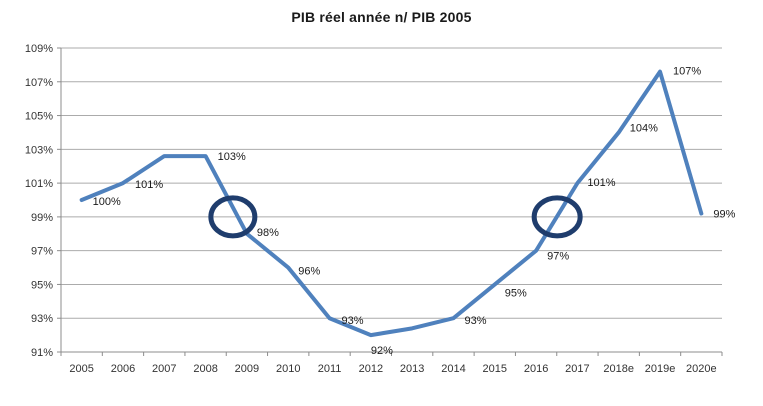  I want to click on x-axis-label: 2010, so click(288, 369).